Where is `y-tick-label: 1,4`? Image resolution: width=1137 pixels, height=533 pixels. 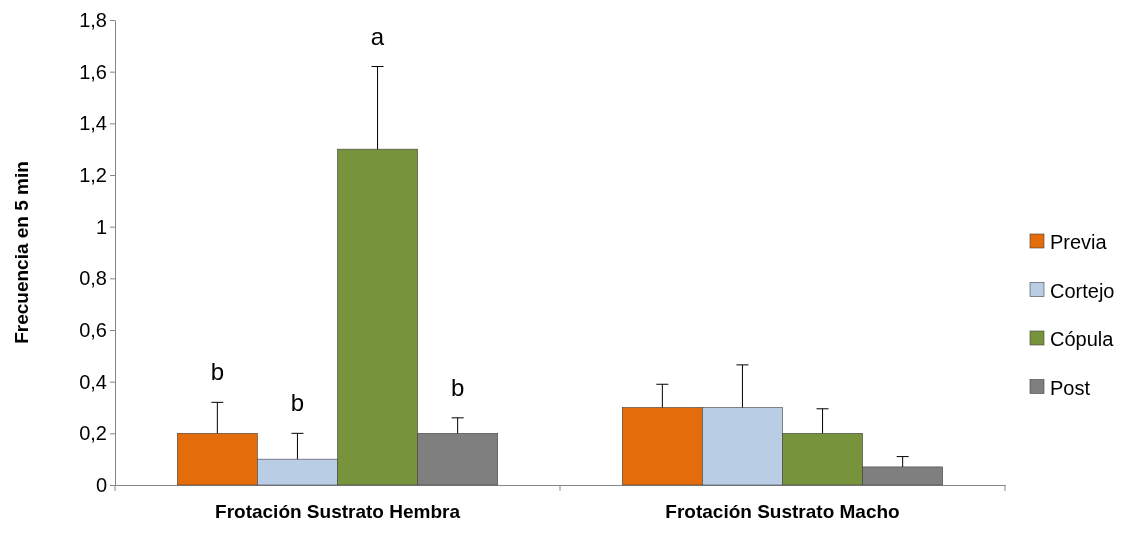 y-tick-label: 1,4 is located at coordinates (93, 123).